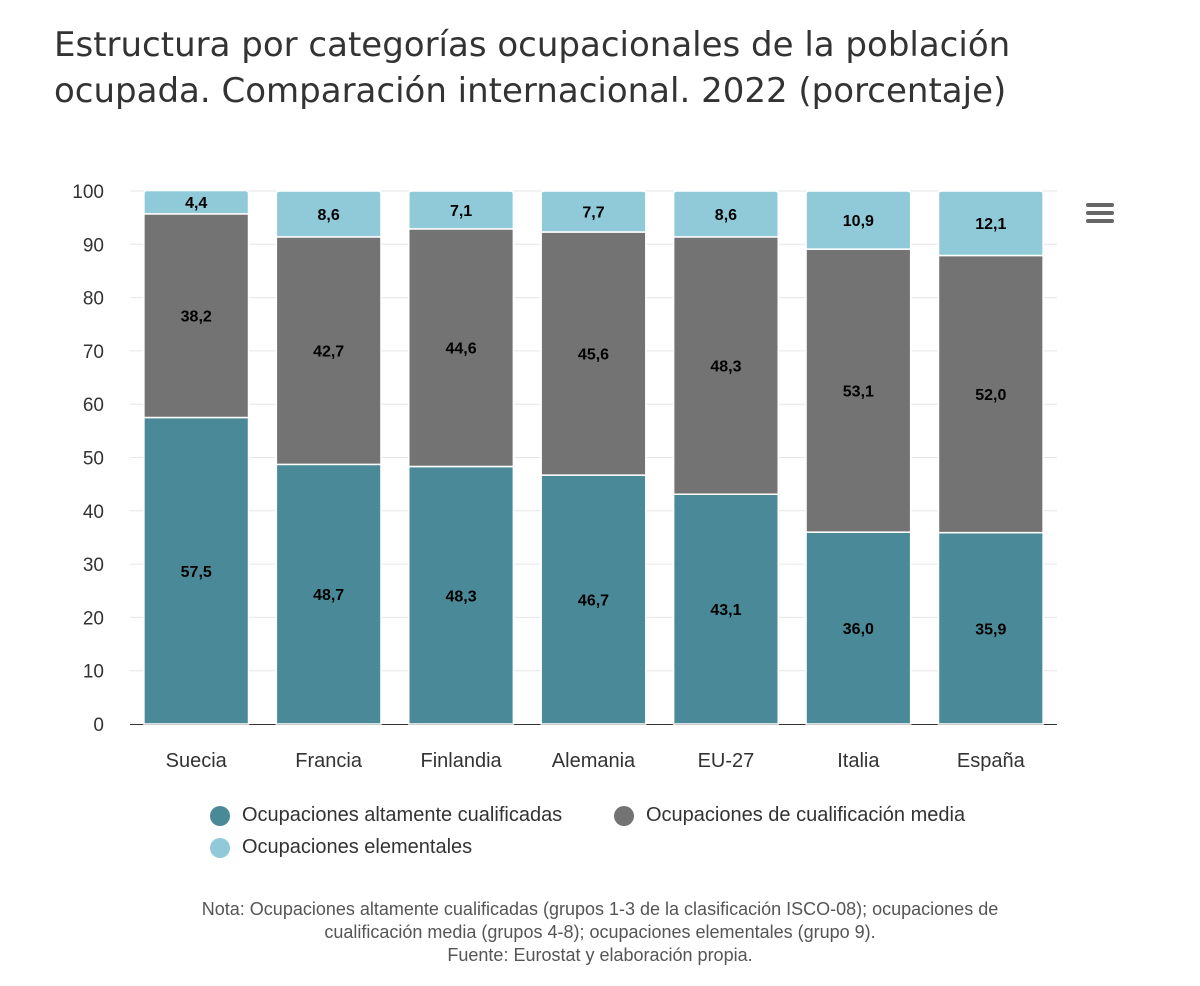 The height and width of the screenshot is (986, 1200). Describe the element at coordinates (593, 355) in the screenshot. I see `data-label: 45,6` at that location.